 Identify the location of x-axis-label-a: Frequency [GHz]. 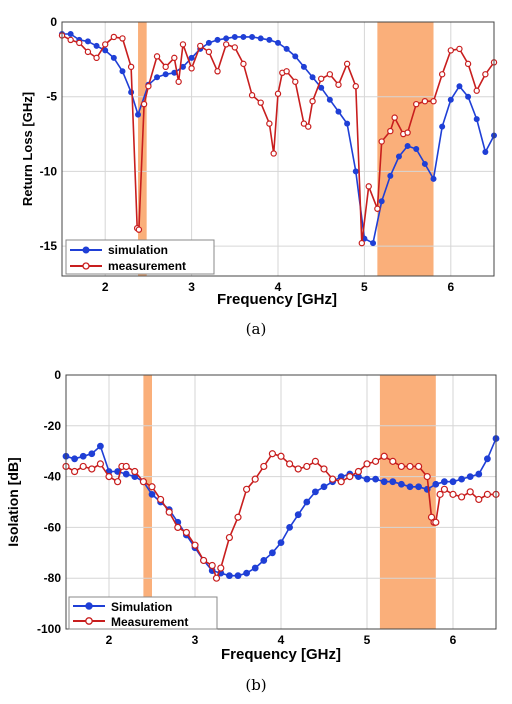
(277, 299).